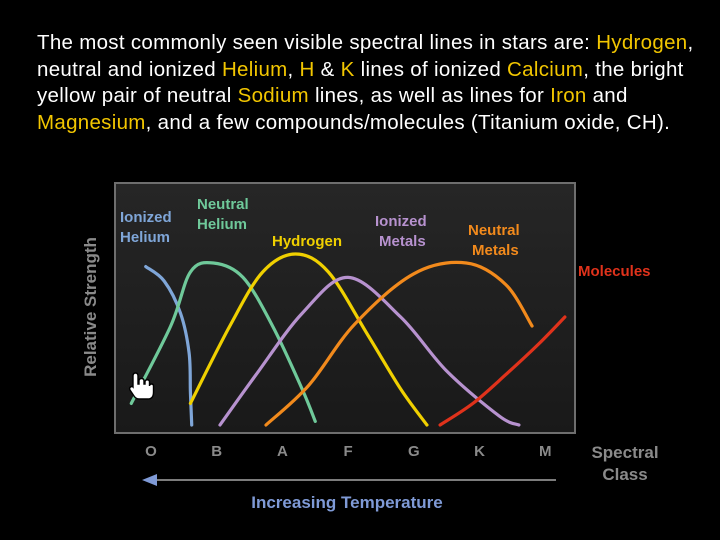 The height and width of the screenshot is (540, 720). I want to click on label-neutral-helium-line2: Helium, so click(222, 224).